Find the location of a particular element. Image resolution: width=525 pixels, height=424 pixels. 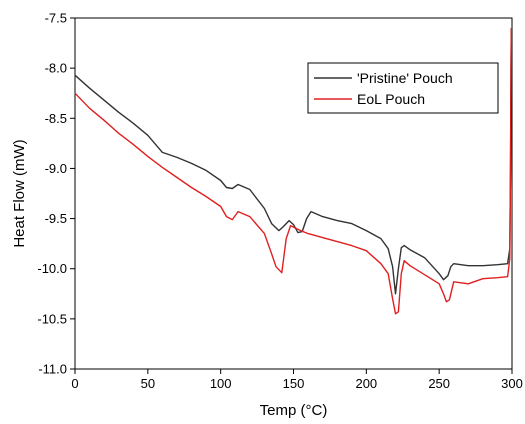

y-tick-label: -9.0 is located at coordinates (56, 168).